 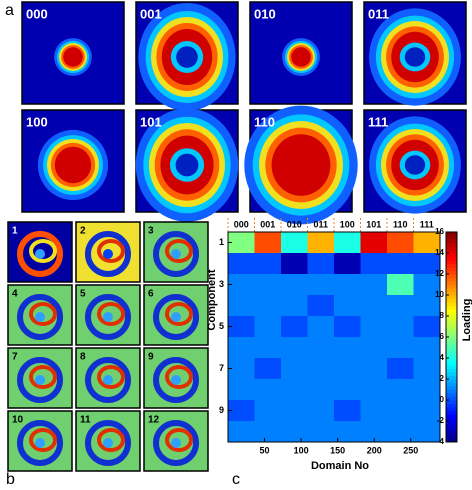 I want to click on image-label: 4, so click(x=15, y=294).